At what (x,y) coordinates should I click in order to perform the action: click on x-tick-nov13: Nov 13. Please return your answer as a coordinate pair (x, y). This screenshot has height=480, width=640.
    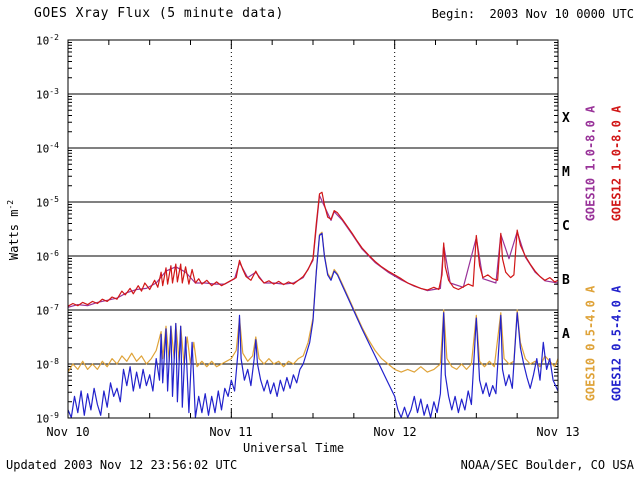
    Looking at the image, I should click on (558, 432).